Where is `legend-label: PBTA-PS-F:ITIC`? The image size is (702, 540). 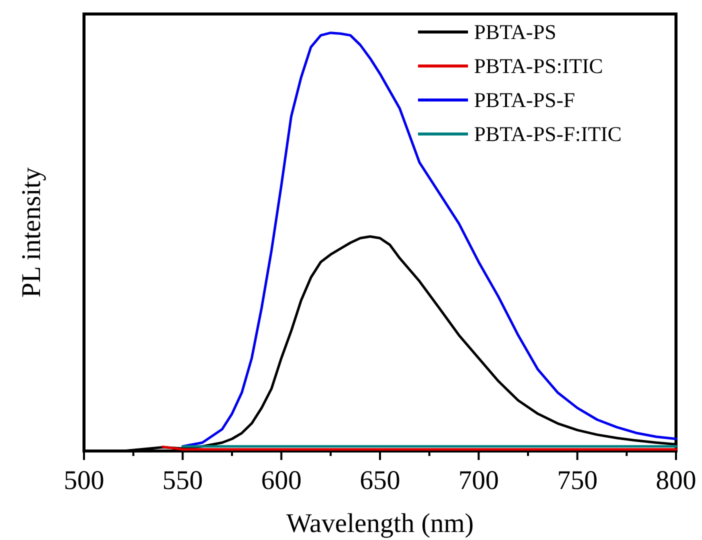 legend-label: PBTA-PS-F:ITIC is located at coordinates (548, 134).